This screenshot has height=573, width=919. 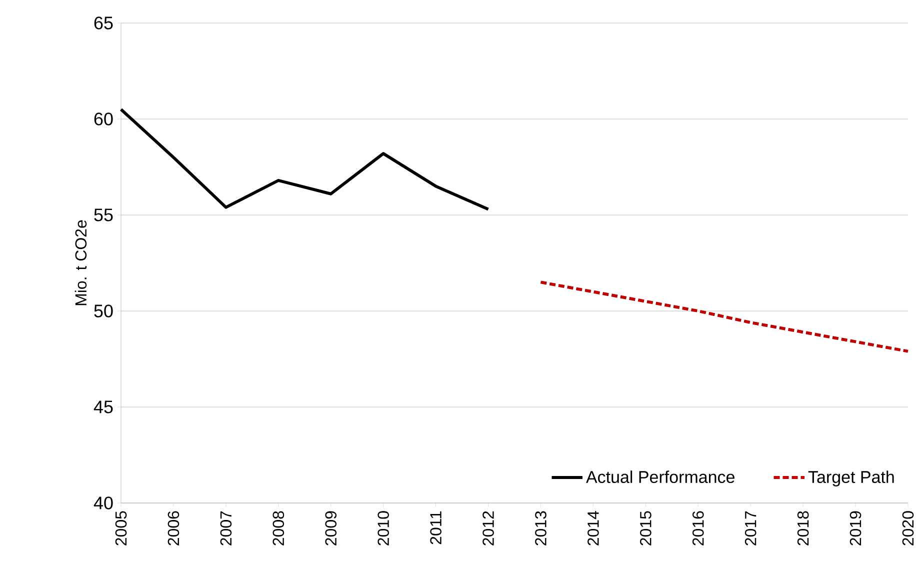 I want to click on y-tick-label: 40, so click(x=103, y=503).